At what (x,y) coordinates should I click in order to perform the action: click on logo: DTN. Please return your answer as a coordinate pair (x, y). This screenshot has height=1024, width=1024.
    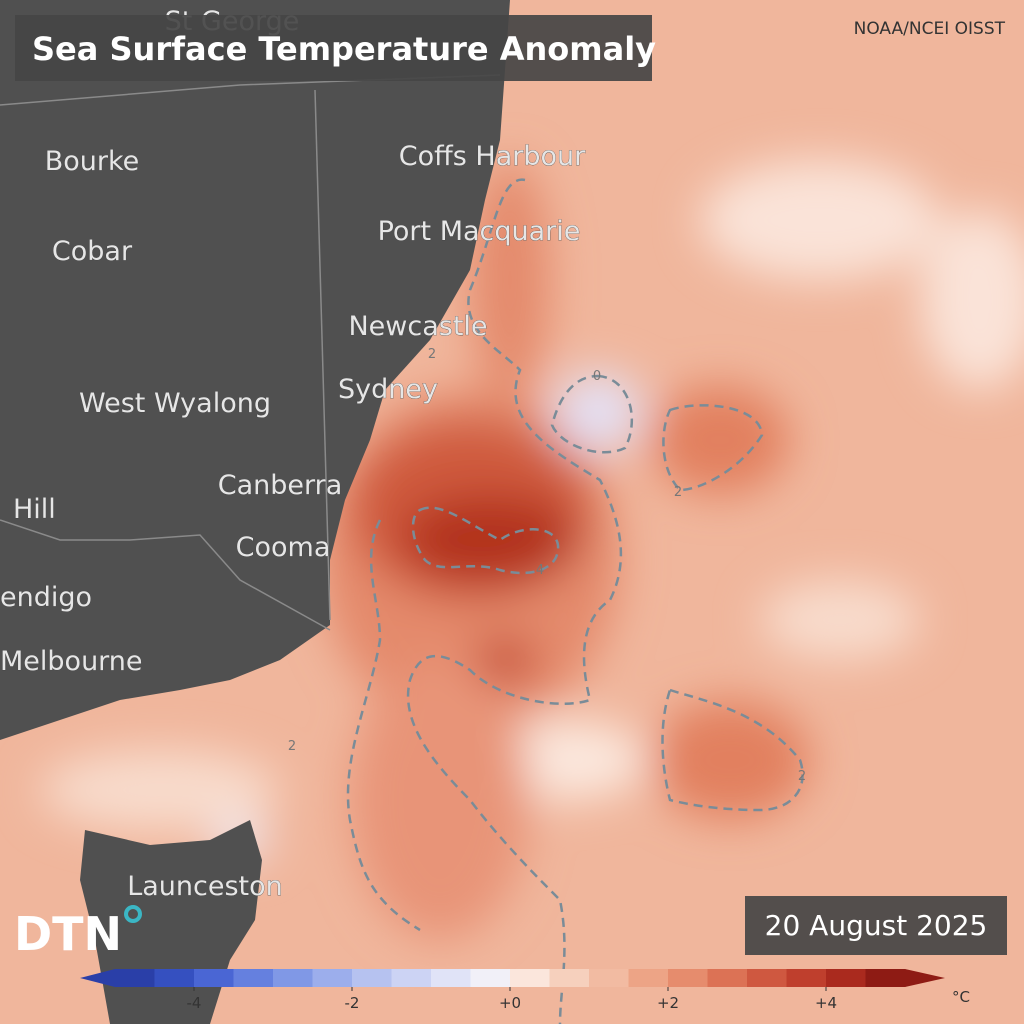
    Looking at the image, I should click on (68, 934).